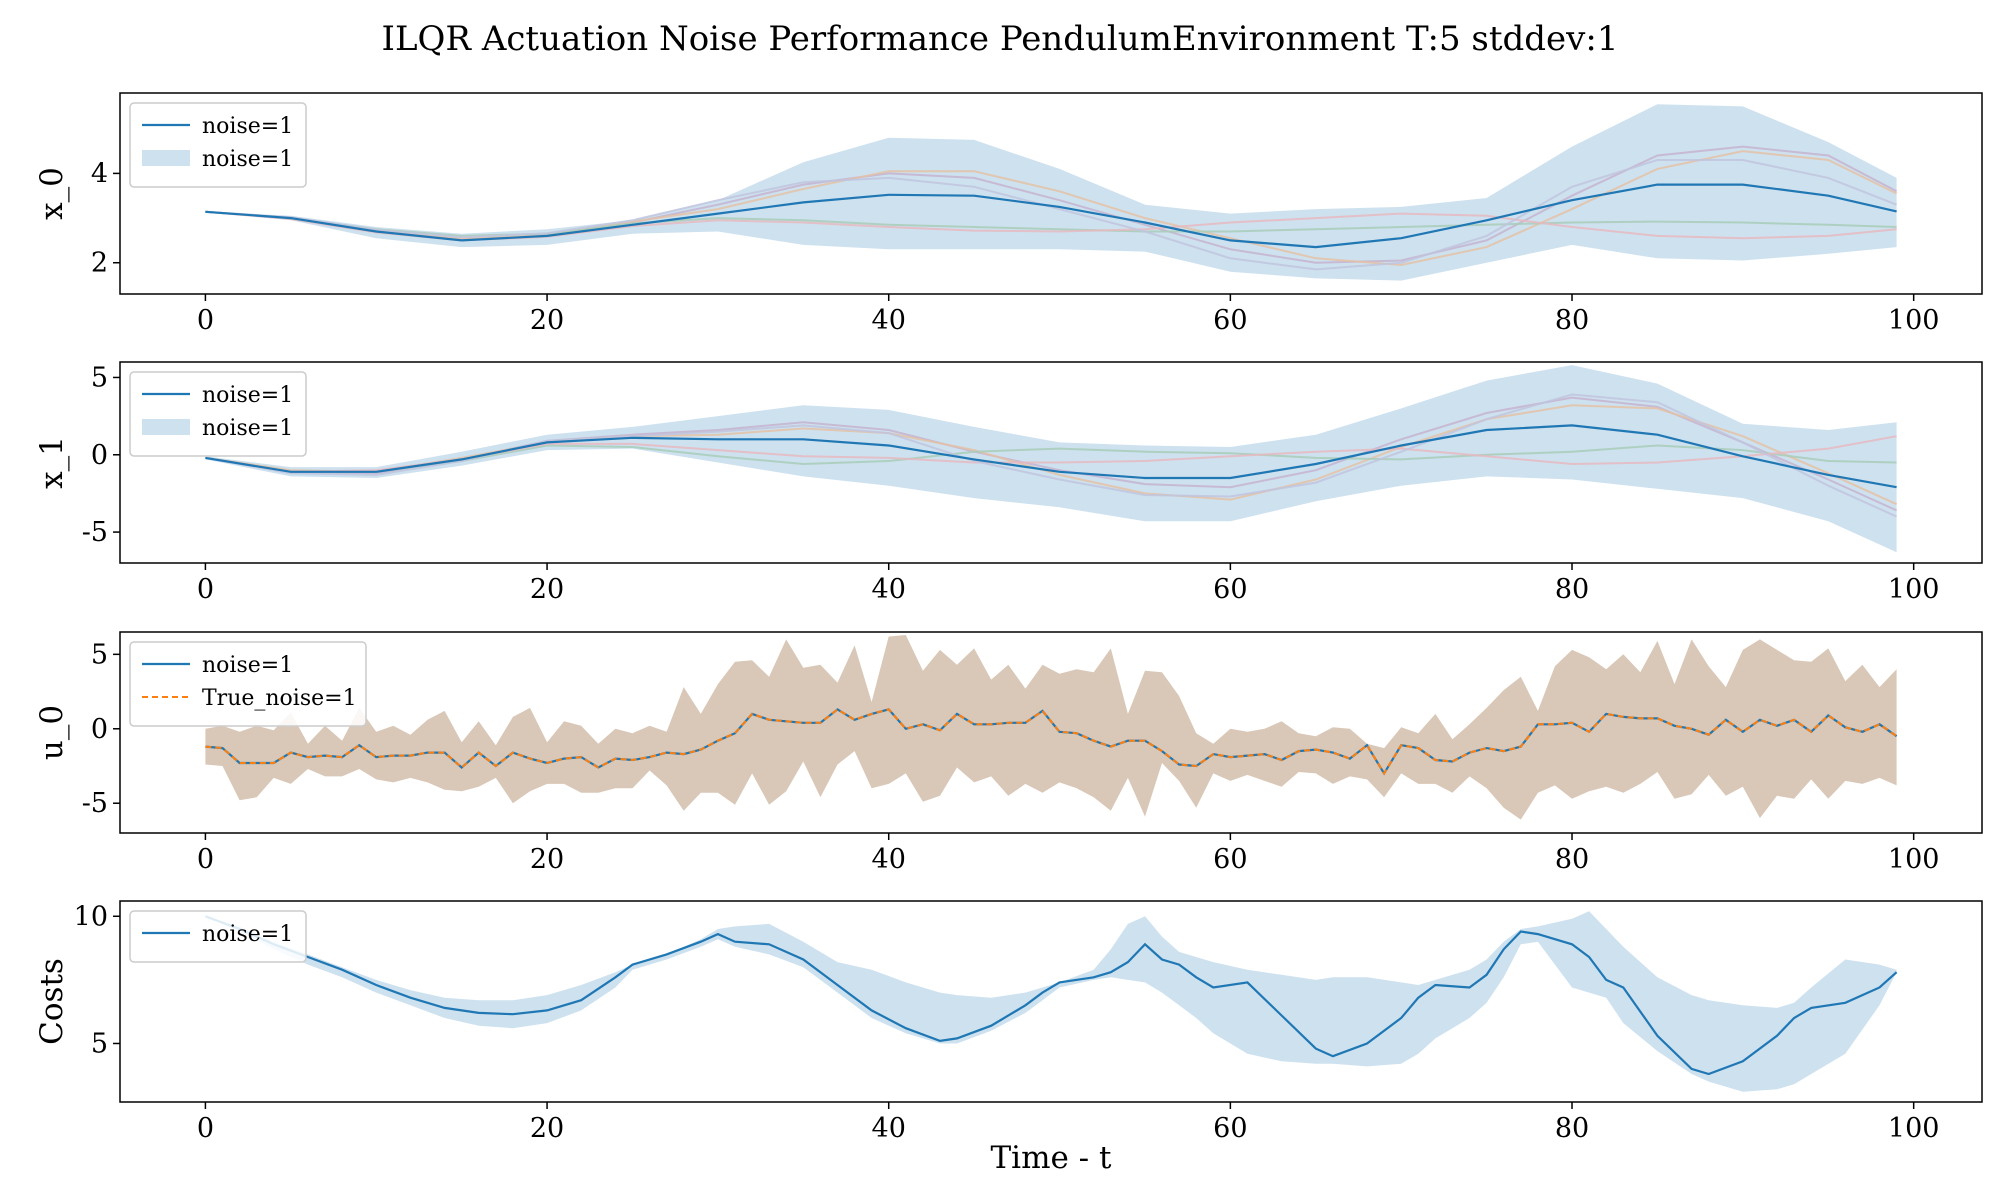  Describe the element at coordinates (279, 698) in the screenshot. I see `legend-label: True_noise=1` at that location.